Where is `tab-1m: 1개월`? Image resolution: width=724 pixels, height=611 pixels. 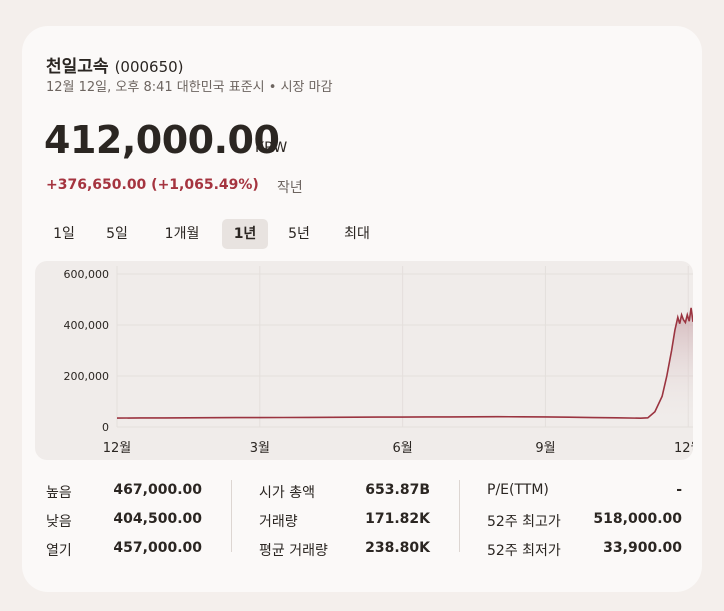
tab-1m: 1개월 is located at coordinates (182, 234).